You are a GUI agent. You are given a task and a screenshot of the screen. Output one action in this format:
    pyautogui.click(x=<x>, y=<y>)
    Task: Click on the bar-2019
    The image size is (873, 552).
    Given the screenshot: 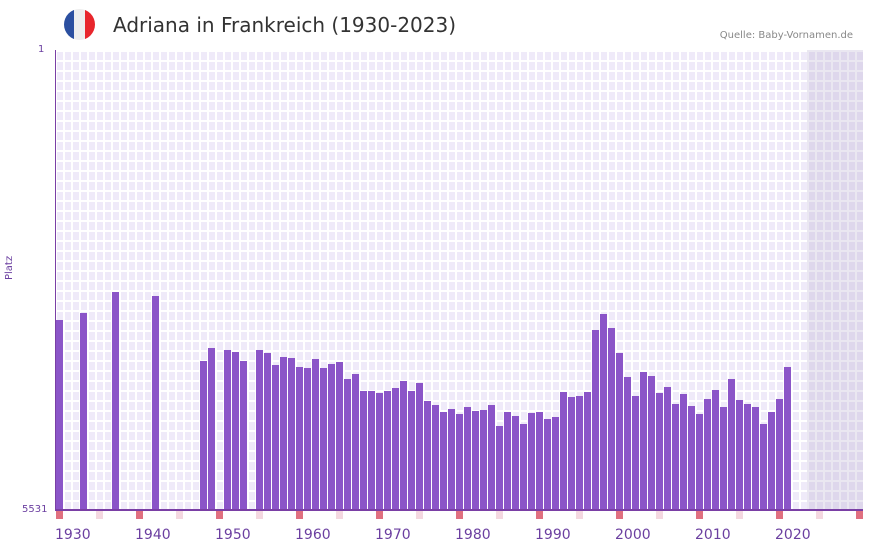 What is the action you would take?
    pyautogui.click(x=771, y=461)
    